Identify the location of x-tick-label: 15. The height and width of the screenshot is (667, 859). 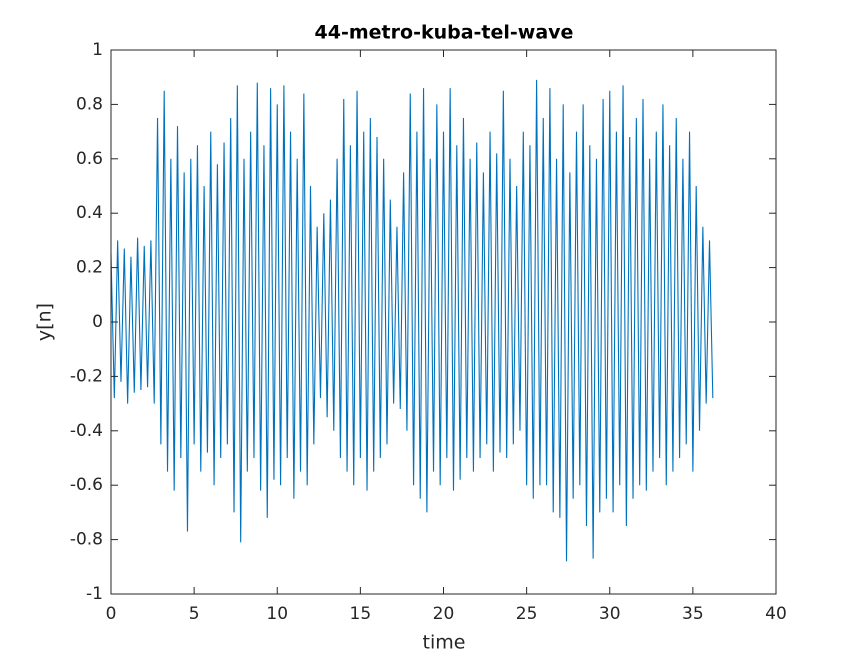
(361, 614).